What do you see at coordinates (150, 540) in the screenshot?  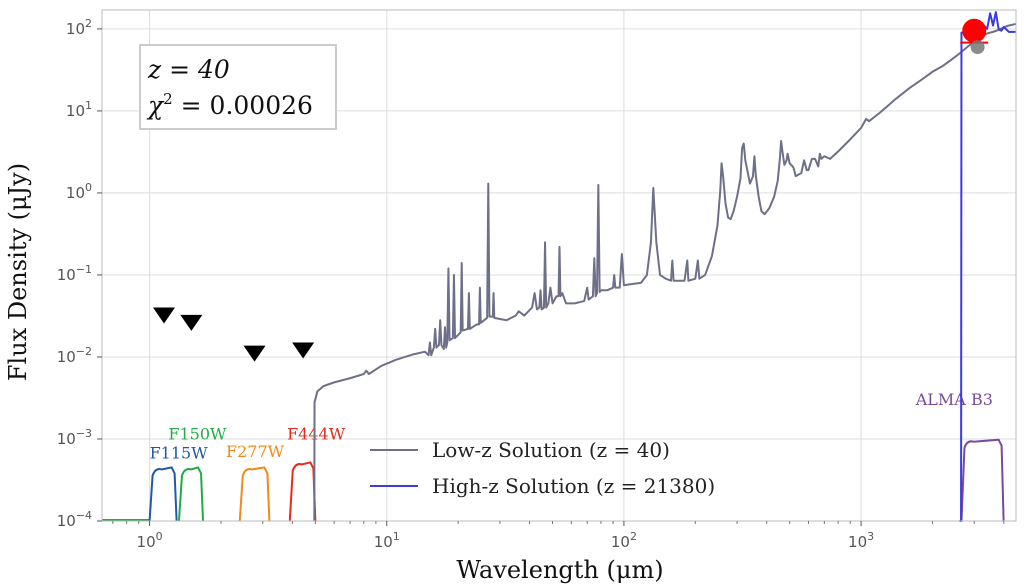 I see `x-tick-label: 10⁰` at bounding box center [150, 540].